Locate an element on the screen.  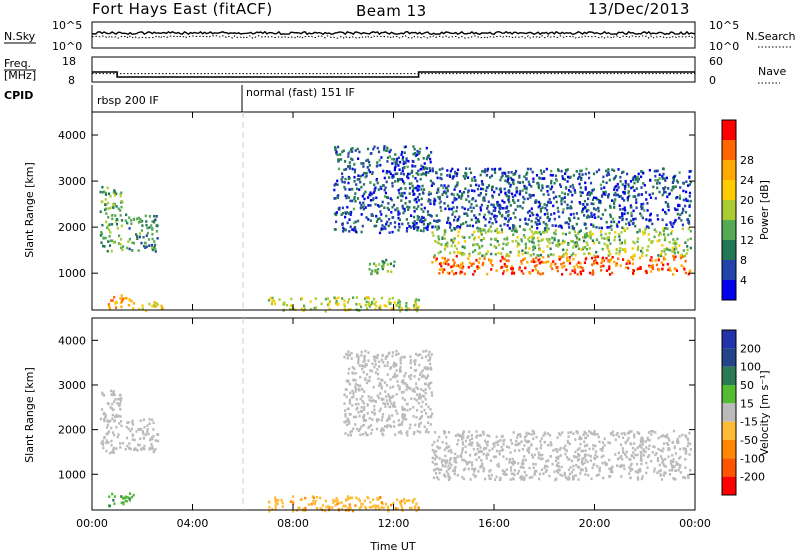
nsearch-tick-top: 10^5 is located at coordinates (724, 25).